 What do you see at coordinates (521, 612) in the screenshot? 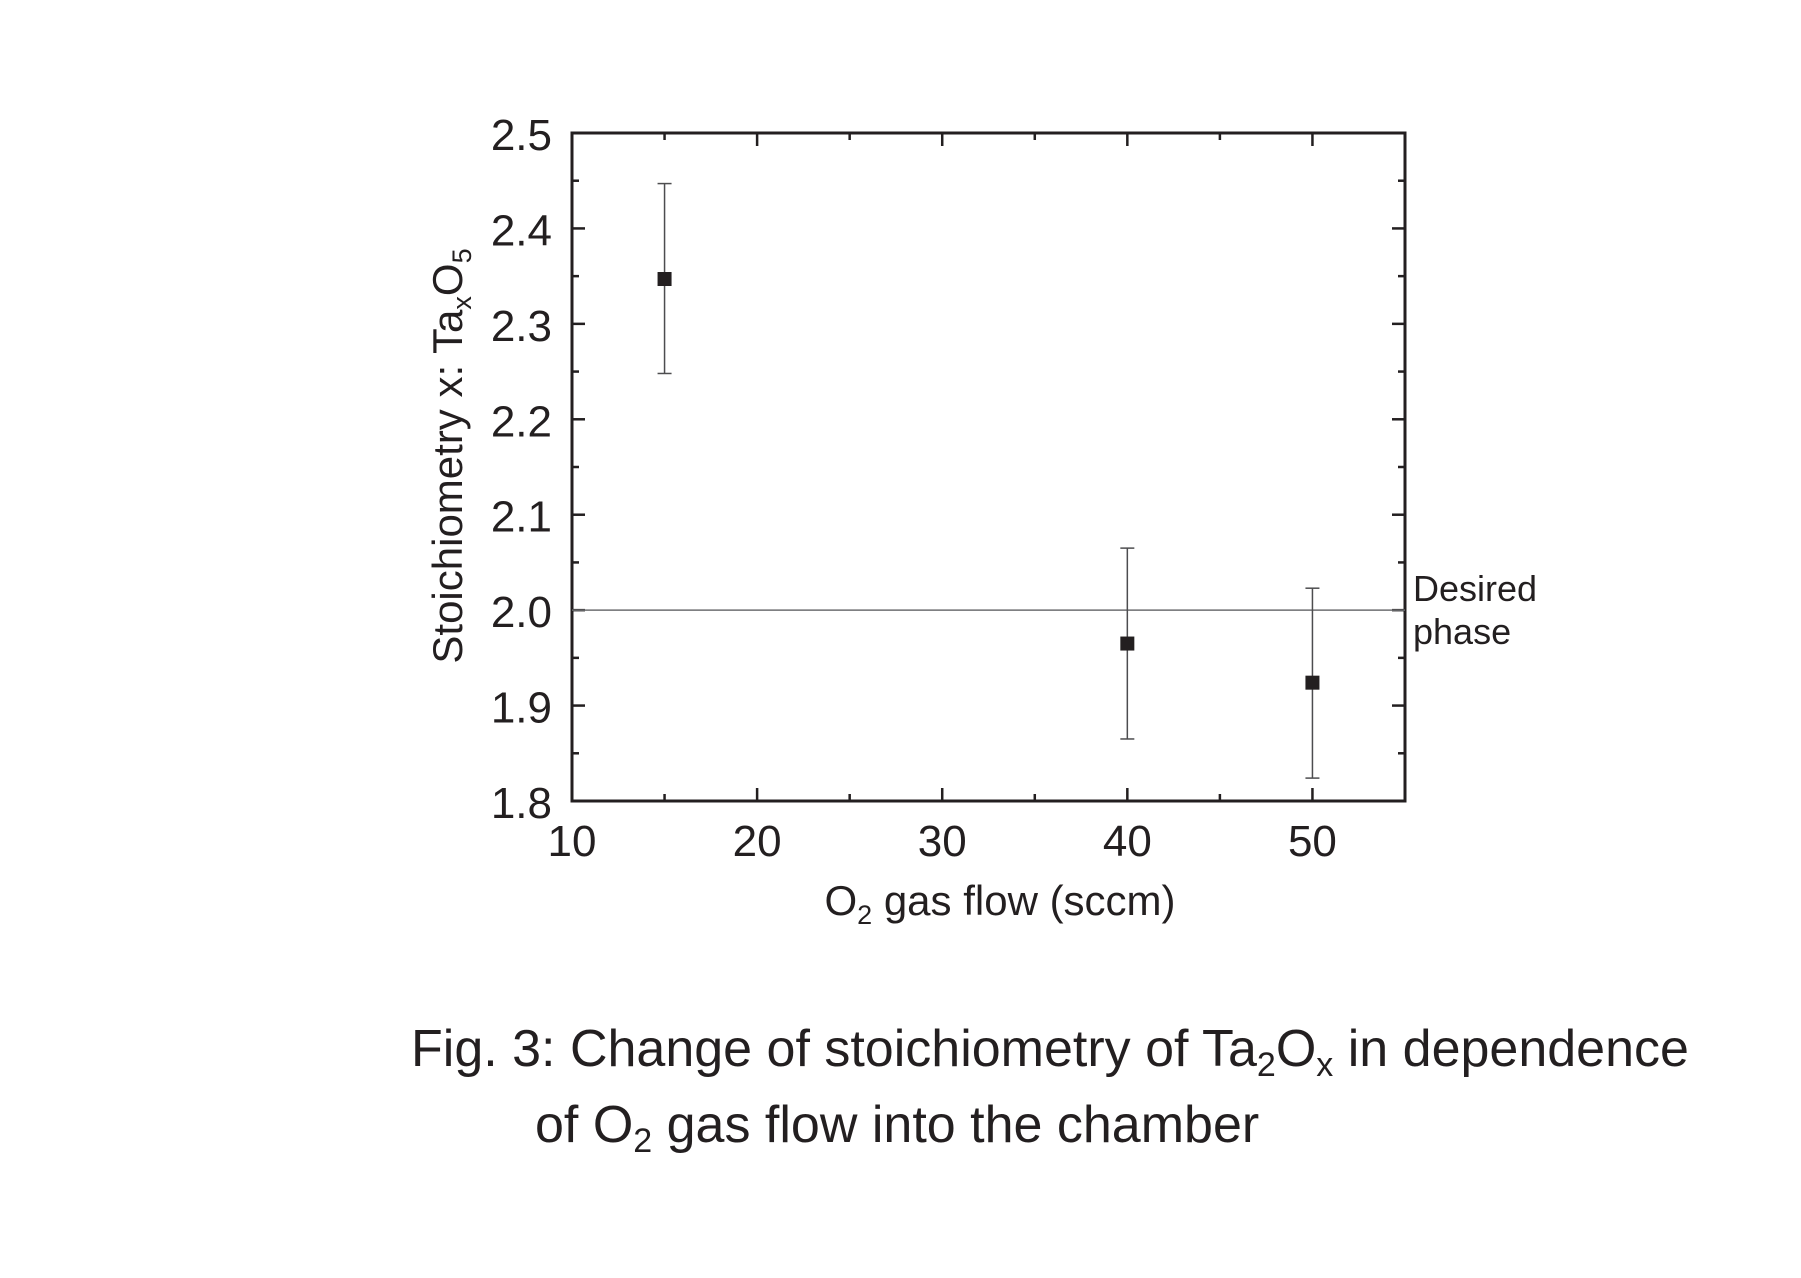
I see `y-tick-label: 2.0` at bounding box center [521, 612].